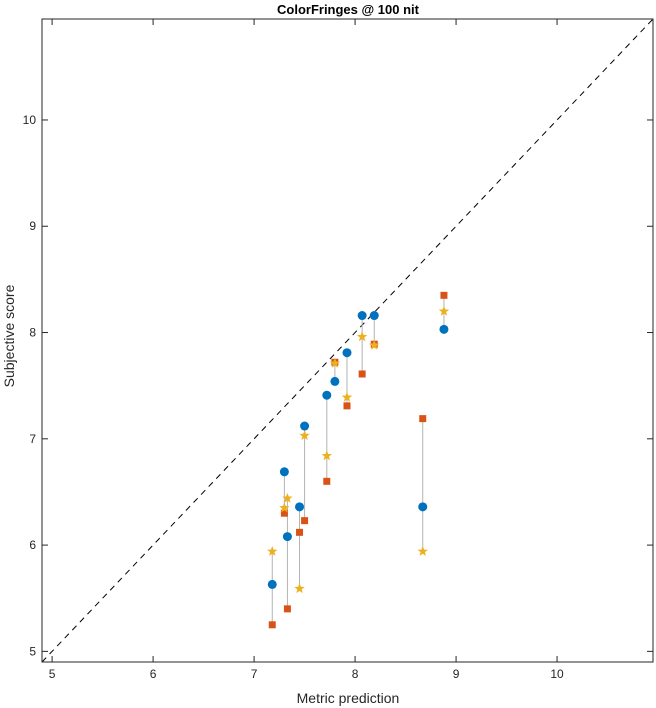 The image size is (656, 708). Describe the element at coordinates (30, 120) in the screenshot. I see `y-tick-label: 10` at that location.